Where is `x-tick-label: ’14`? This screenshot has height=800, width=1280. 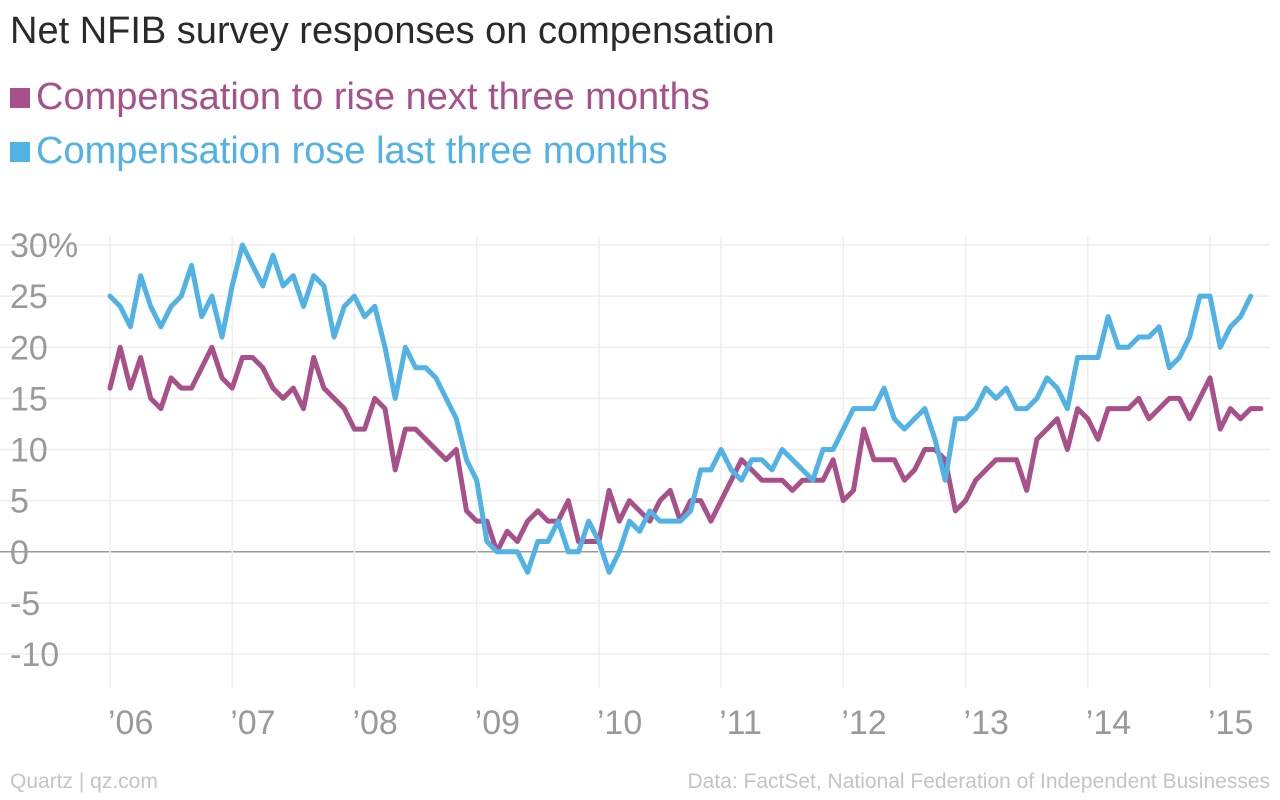 x-tick-label: ’14 is located at coordinates (1108, 723).